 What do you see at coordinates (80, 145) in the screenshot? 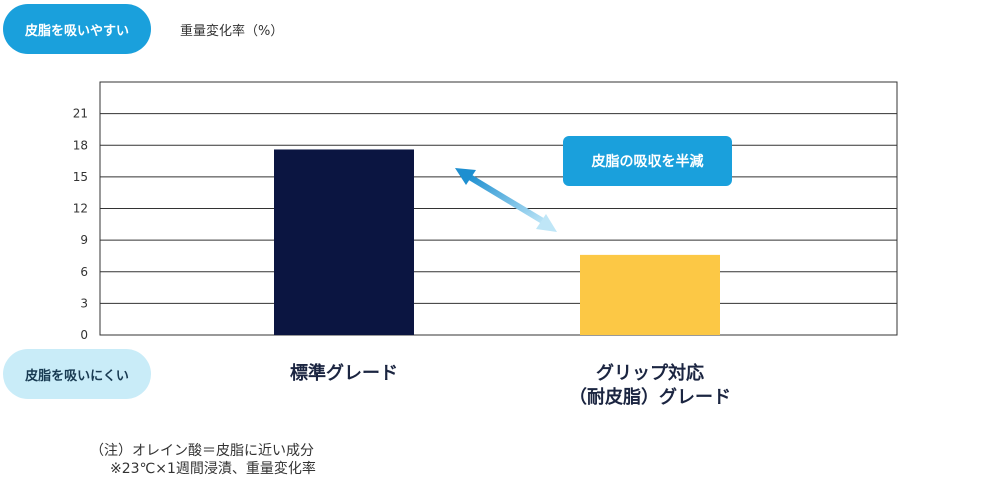
I see `y-tick-label: 18` at bounding box center [80, 145].